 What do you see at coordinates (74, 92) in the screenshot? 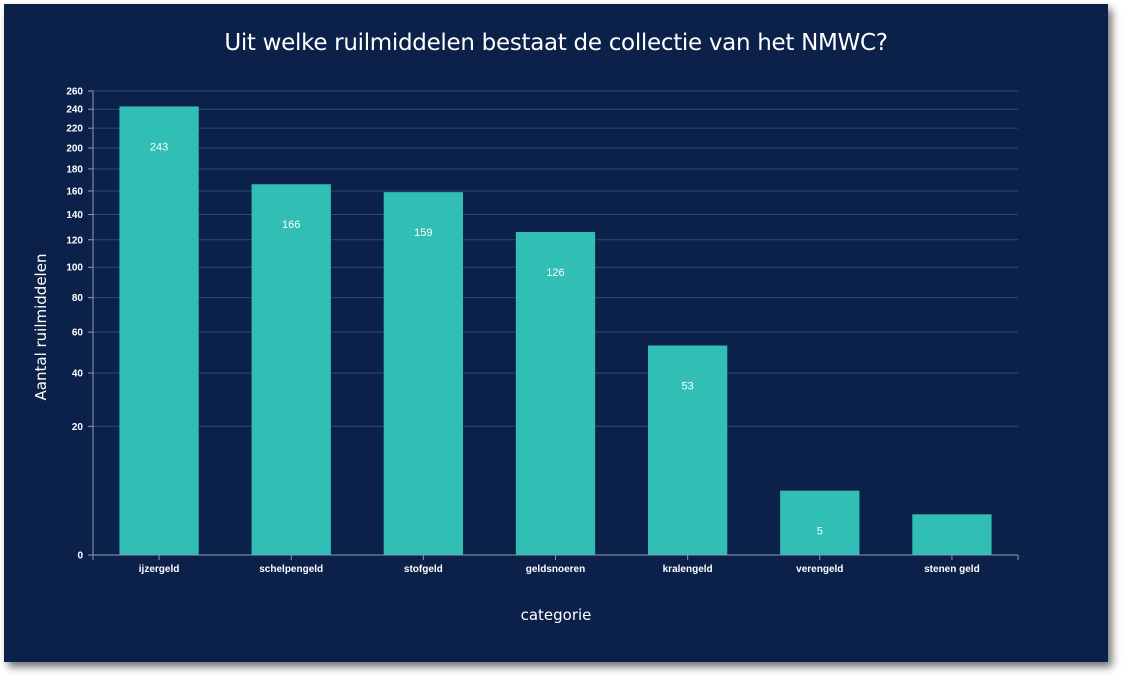
I see `y-tick-label: 260` at bounding box center [74, 92].